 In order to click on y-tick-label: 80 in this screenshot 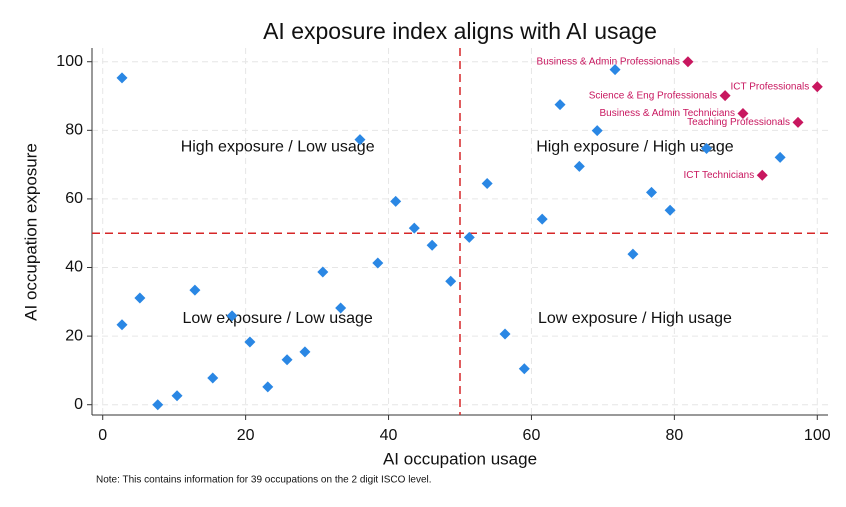, I will do `click(74, 130)`.